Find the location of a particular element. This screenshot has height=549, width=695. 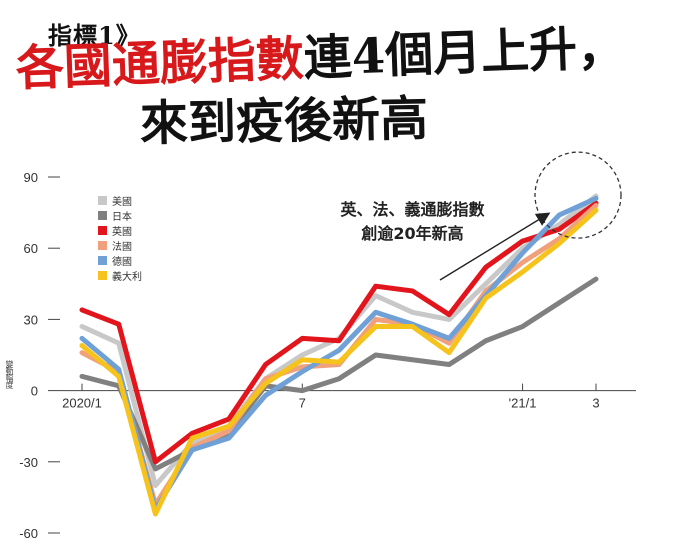

x-tick-label: 7 is located at coordinates (302, 403).